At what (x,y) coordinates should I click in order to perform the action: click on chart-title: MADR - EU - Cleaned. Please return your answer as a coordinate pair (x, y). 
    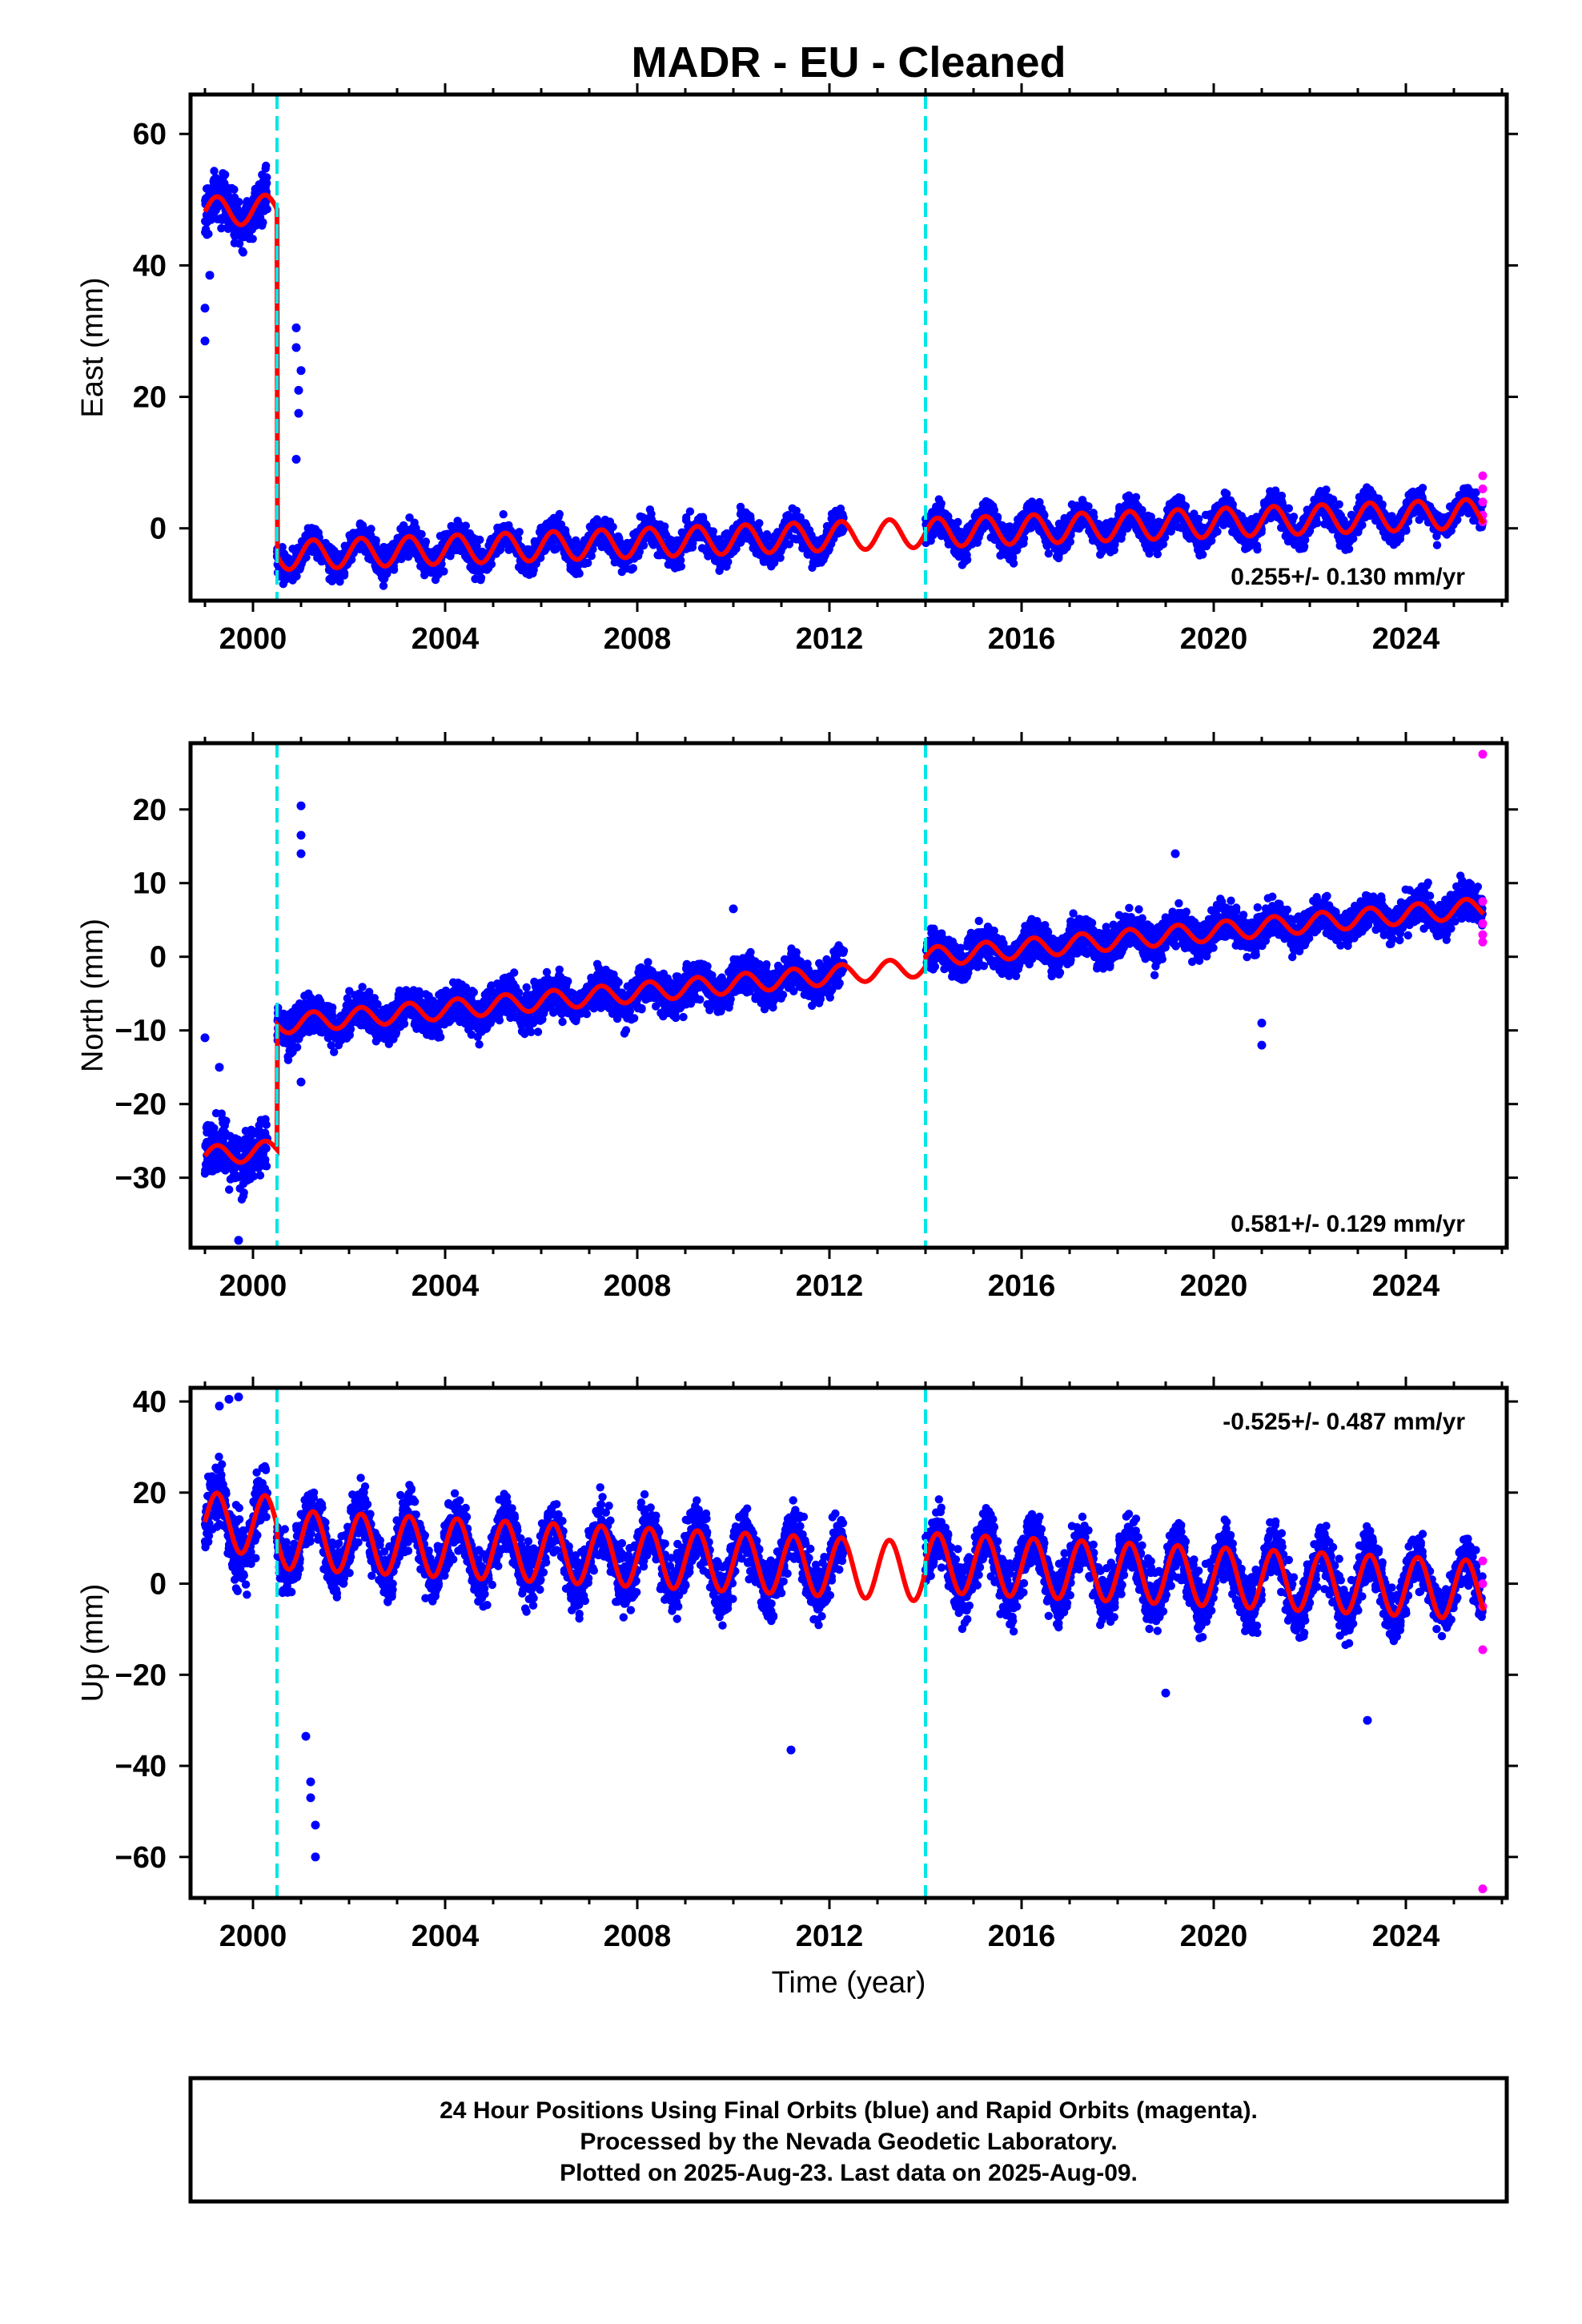
    Looking at the image, I should click on (848, 62).